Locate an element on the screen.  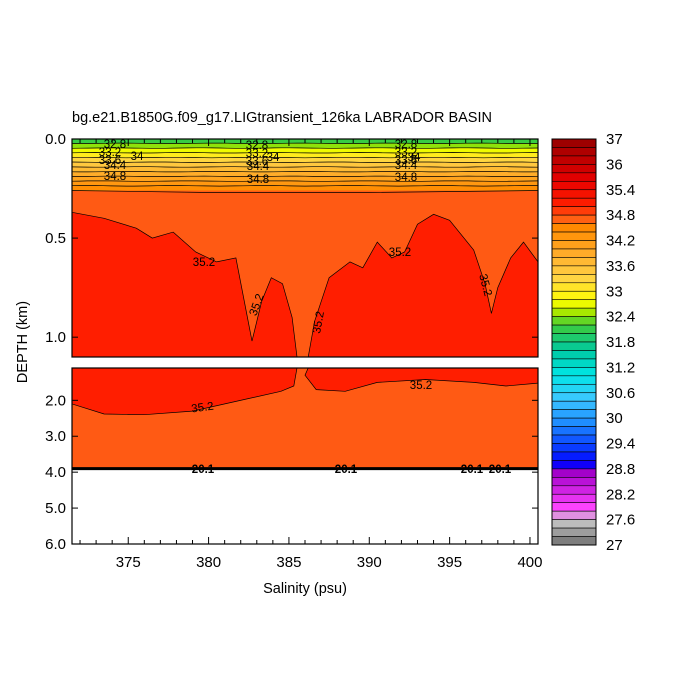
contour-line-35-2-lower is located at coordinates (305, 392).